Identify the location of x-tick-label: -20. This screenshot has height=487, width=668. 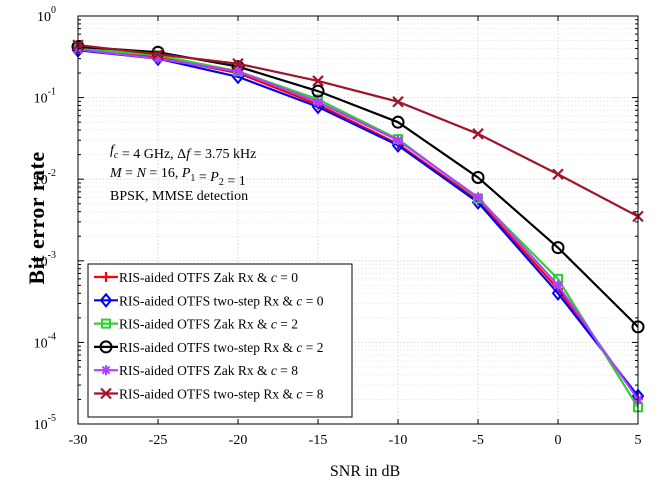
(238, 440).